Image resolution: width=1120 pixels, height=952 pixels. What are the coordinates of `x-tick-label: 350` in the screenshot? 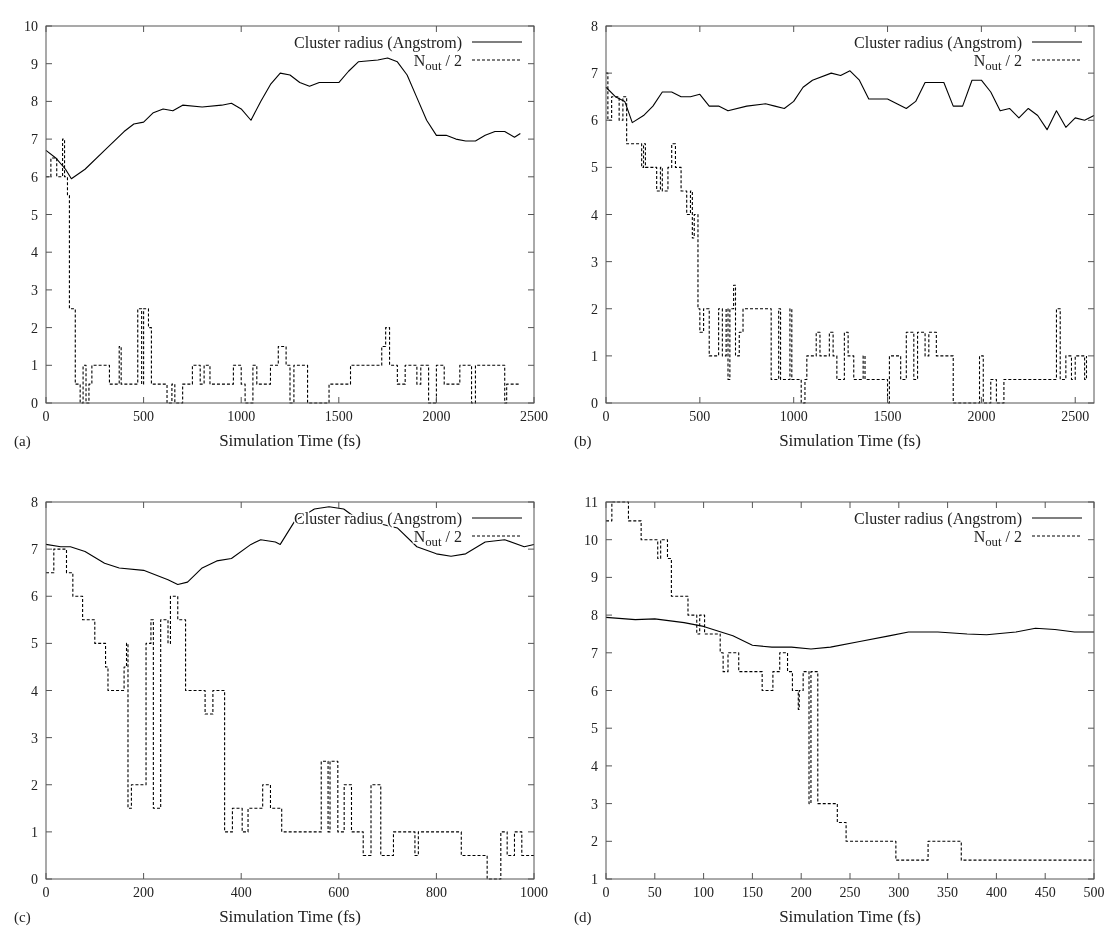 It's located at (948, 892).